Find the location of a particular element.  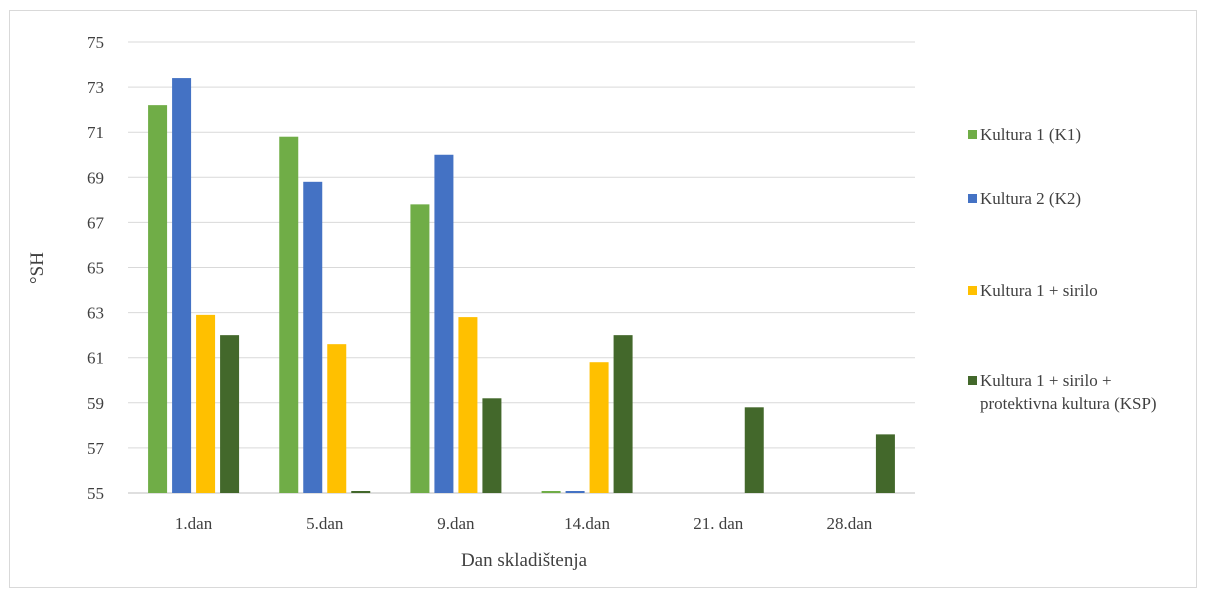

x-tick-label: 21. dan is located at coordinates (718, 523).